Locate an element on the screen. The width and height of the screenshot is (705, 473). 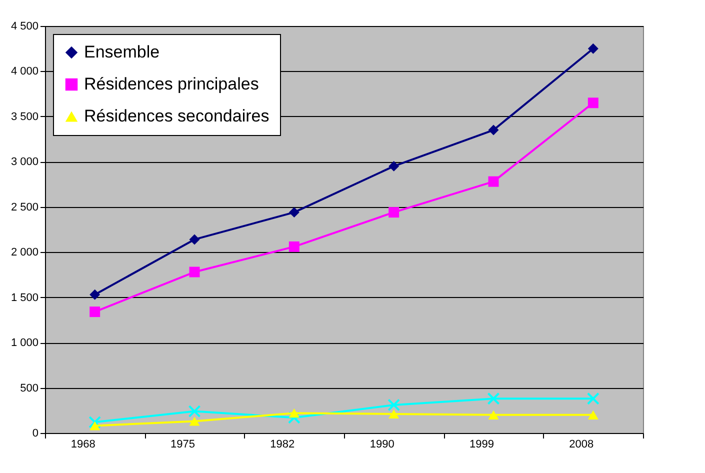
x-tick-label: 1975 is located at coordinates (182, 444).